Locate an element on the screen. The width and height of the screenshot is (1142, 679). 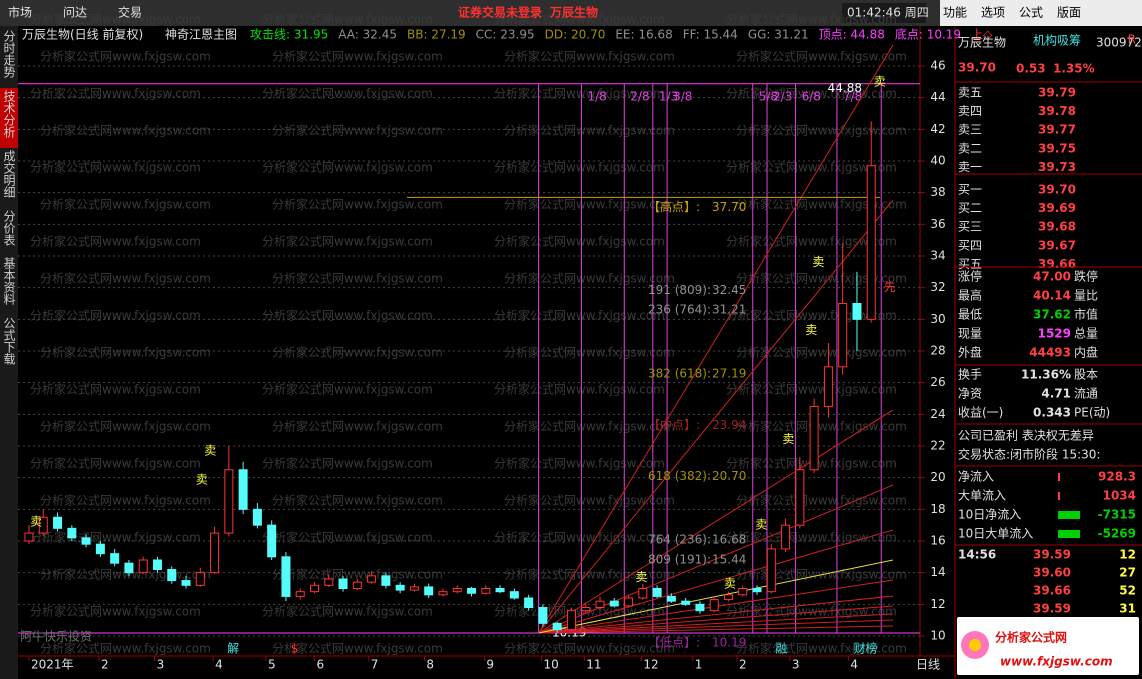
stat-label: 涨停 is located at coordinates (970, 276).